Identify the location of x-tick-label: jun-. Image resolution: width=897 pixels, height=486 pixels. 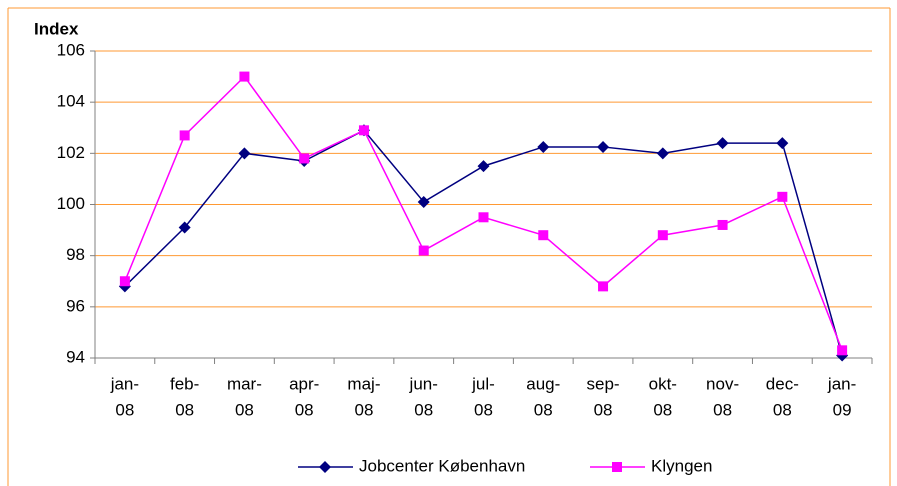
(423, 383).